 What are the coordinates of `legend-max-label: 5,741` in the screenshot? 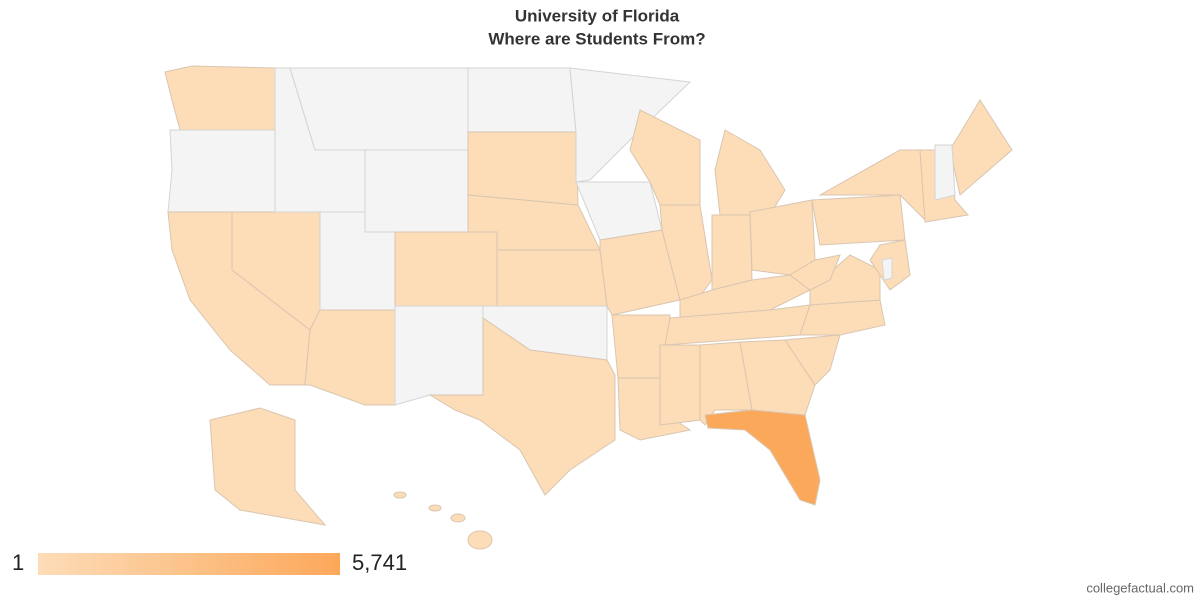 It's located at (379, 562).